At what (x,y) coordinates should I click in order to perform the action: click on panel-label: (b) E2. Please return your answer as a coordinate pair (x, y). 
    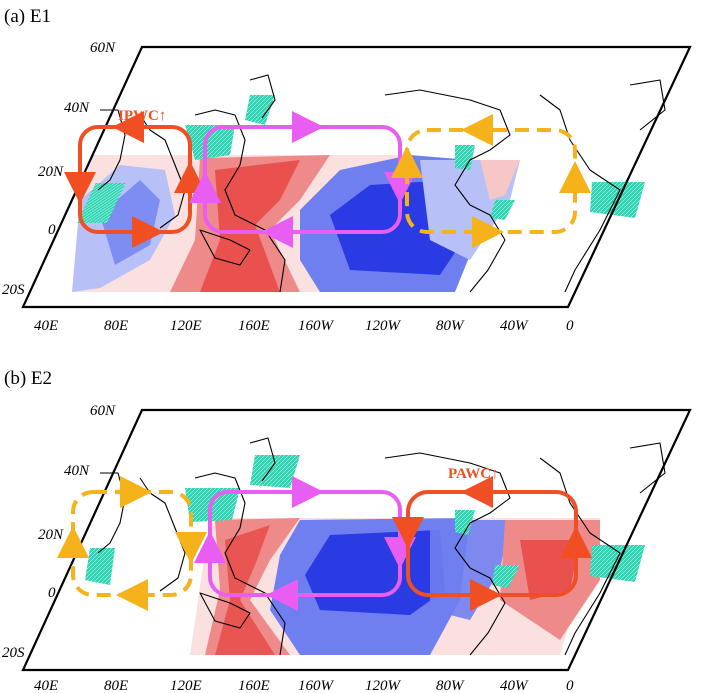
    Looking at the image, I should click on (28, 378).